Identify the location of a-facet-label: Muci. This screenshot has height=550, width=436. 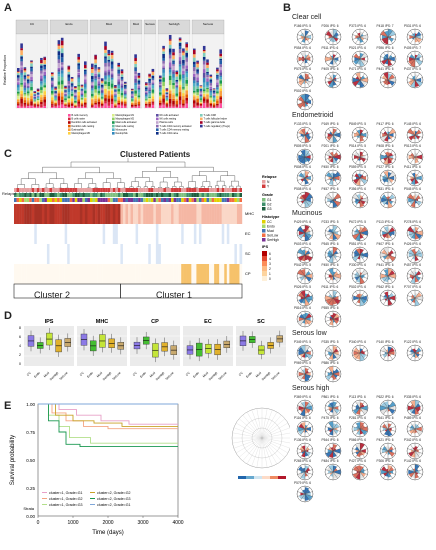
(109, 24).